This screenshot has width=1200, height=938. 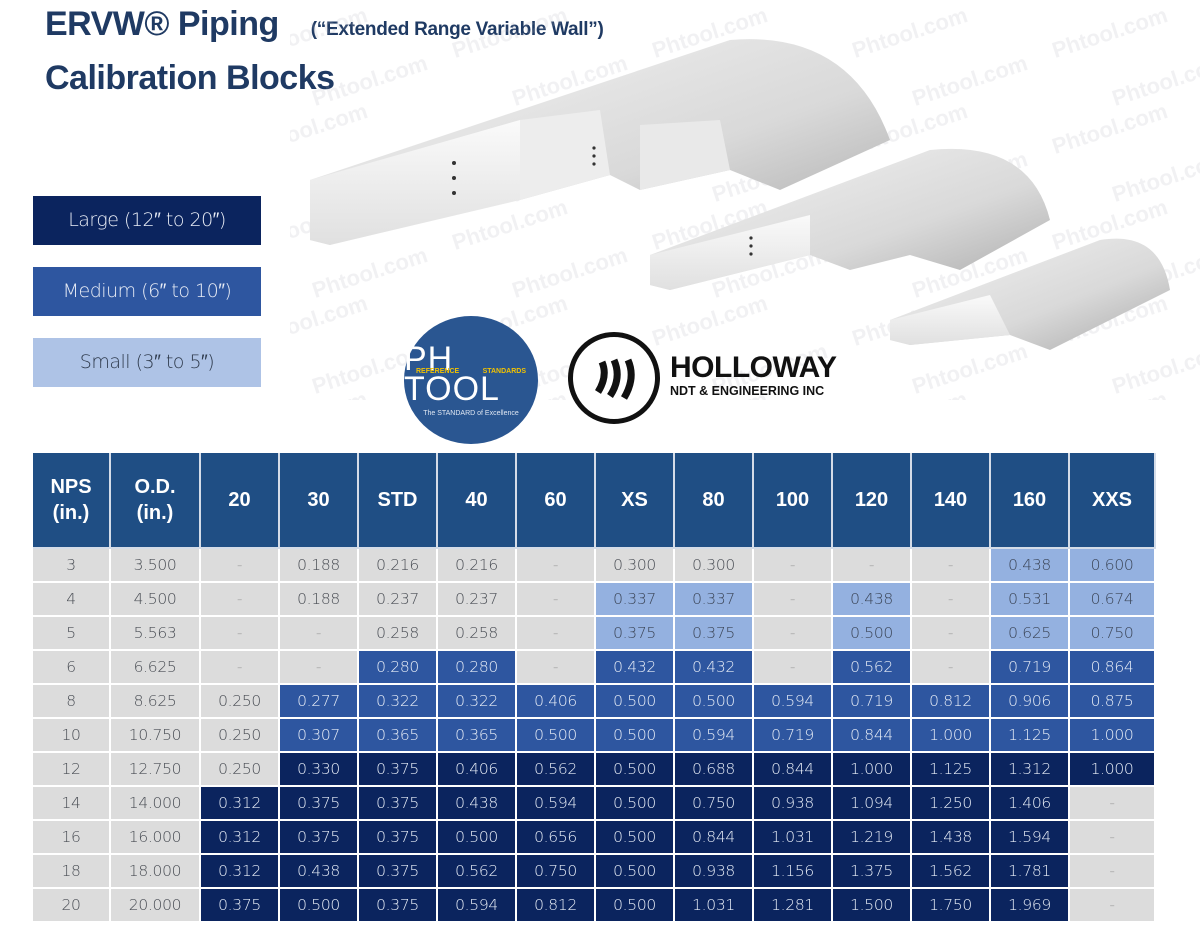 I want to click on ph-tool-band: REFERENCE STANDARDS, so click(x=471, y=371).